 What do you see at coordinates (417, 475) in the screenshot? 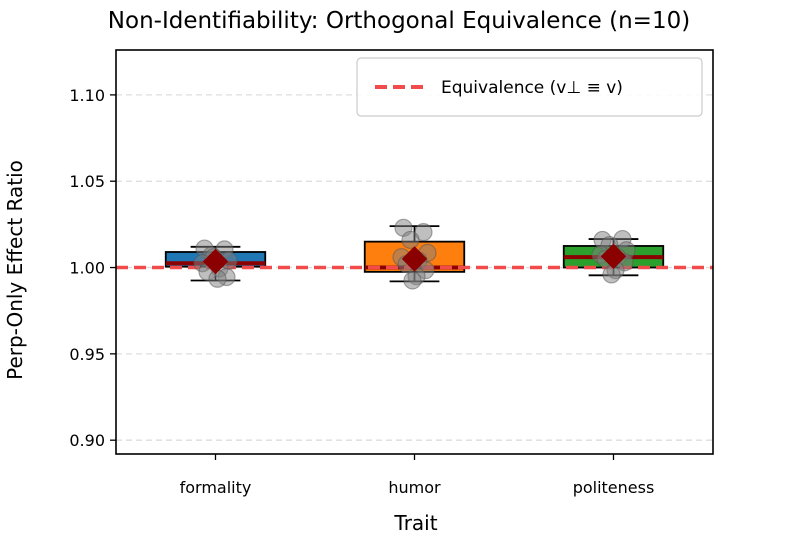
I see `x-axis: formality humor politeness` at bounding box center [417, 475].